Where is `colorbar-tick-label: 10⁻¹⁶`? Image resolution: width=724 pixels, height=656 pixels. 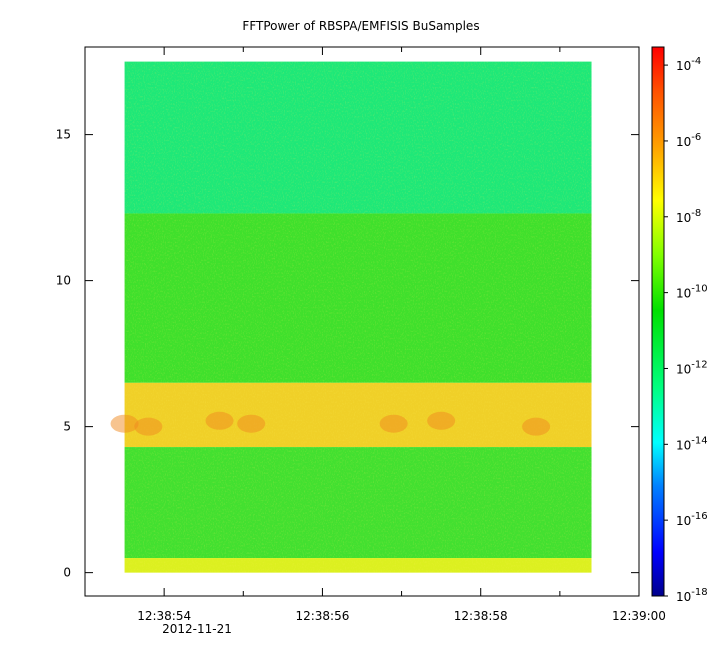
colorbar-tick-label: 10⁻¹⁶ is located at coordinates (692, 519).